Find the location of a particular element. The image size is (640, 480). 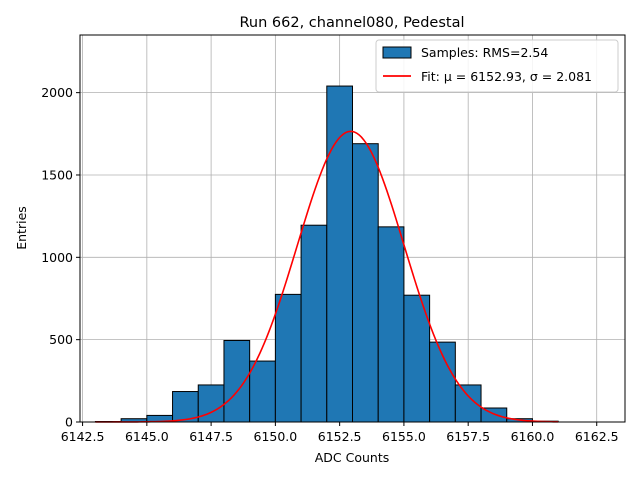

x-tick-label: 6142.5 is located at coordinates (83, 436).